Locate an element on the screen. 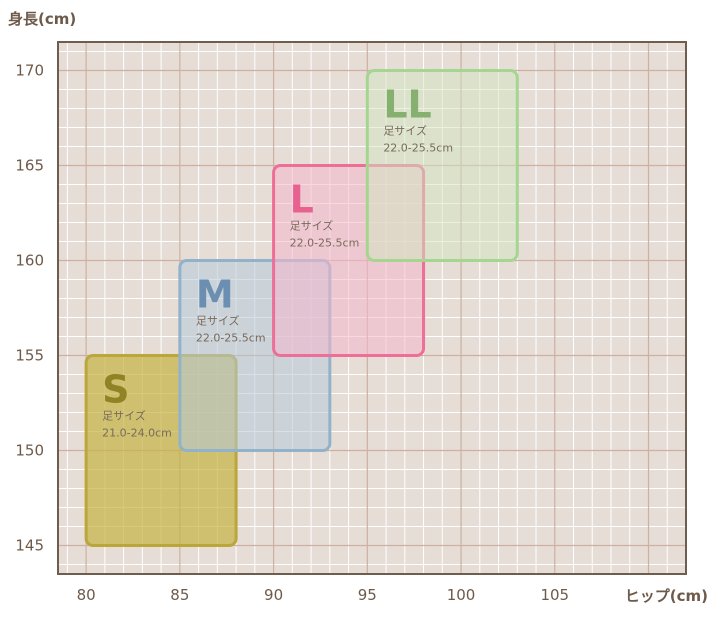 The image size is (720, 624). x-tick-label: 105 is located at coordinates (554, 595).